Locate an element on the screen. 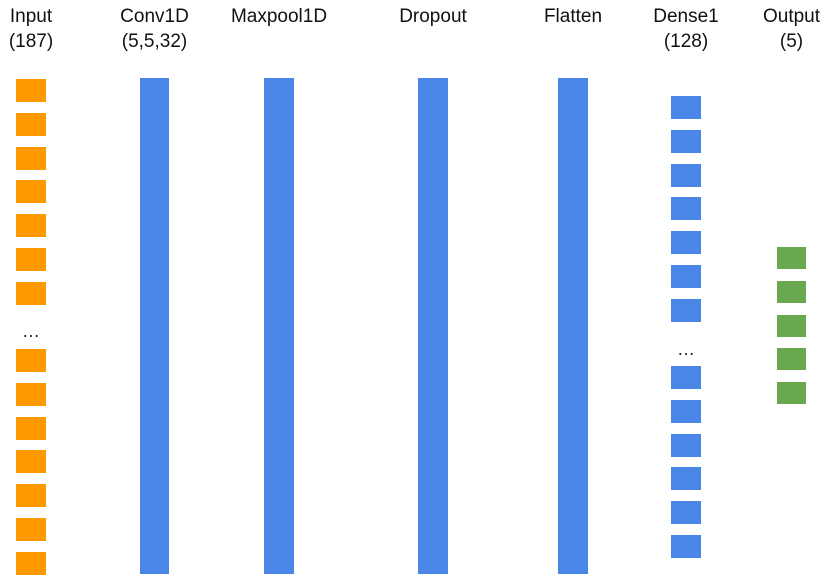 This screenshot has width=832, height=578. layer-name-maxpool1d: Maxpool1D is located at coordinates (279, 16).